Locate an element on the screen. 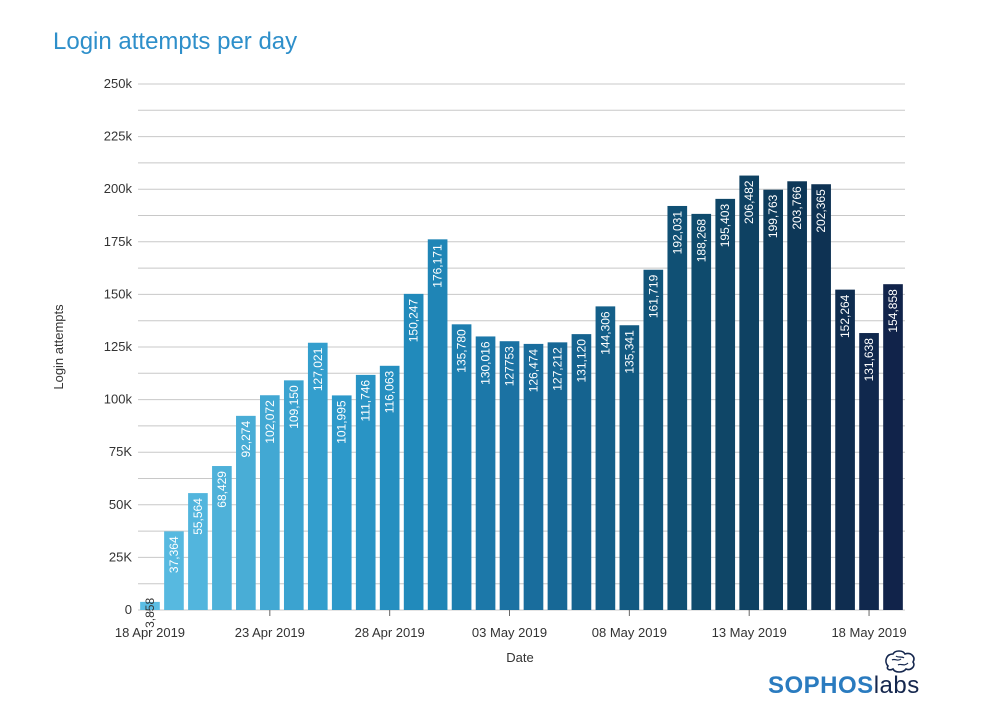 Image resolution: width=1000 pixels, height=710 pixels. y-tick-label: 125k is located at coordinates (118, 346).